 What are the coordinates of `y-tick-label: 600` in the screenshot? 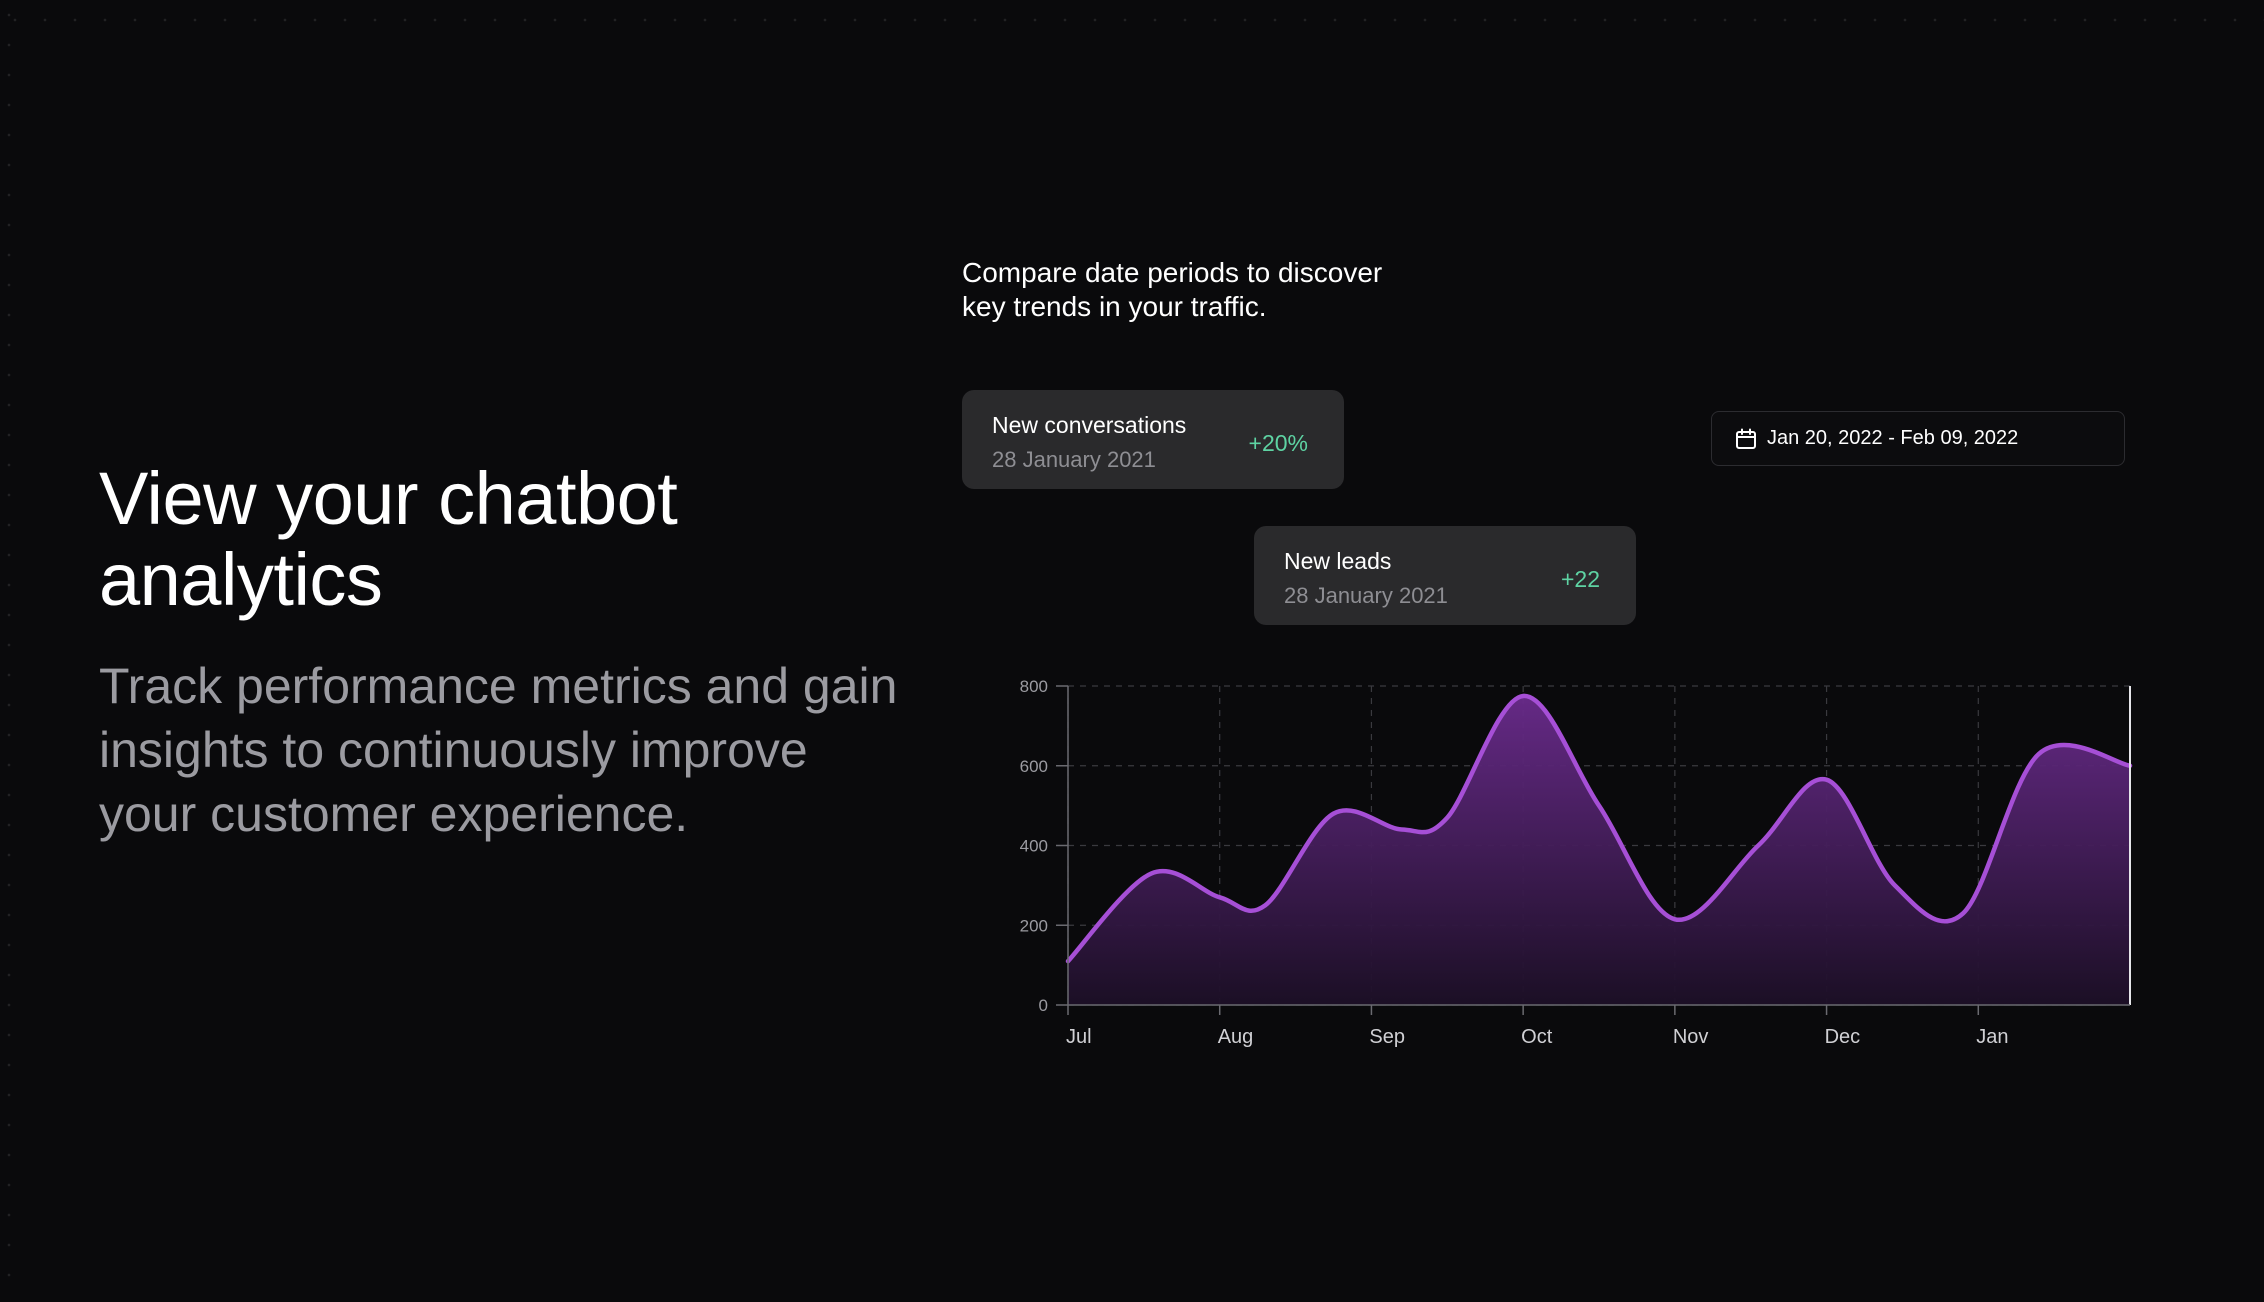 It's located at (1034, 766).